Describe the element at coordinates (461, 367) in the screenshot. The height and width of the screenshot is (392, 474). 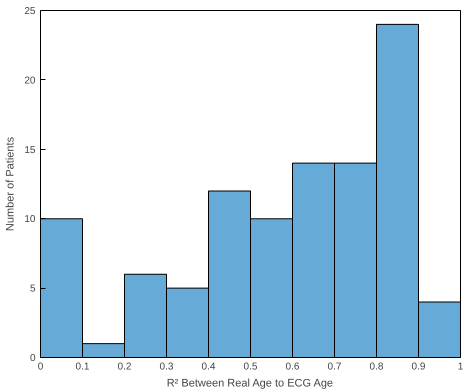
I see `x-tick-label: 1` at that location.